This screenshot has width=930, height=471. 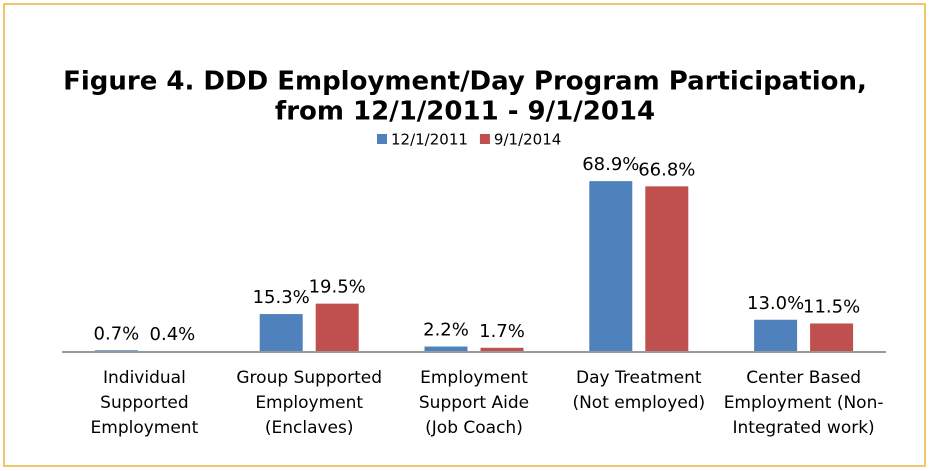 What do you see at coordinates (474, 428) in the screenshot?
I see `x-tick-label: (Job Coach)` at bounding box center [474, 428].